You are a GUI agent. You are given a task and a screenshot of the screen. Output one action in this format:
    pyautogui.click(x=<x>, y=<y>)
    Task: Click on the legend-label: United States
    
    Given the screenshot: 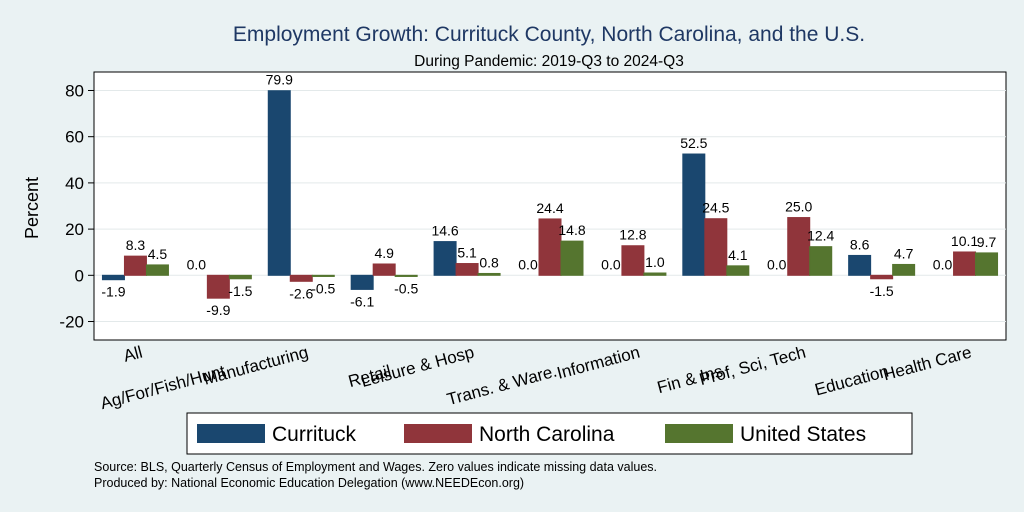 What is the action you would take?
    pyautogui.click(x=803, y=434)
    